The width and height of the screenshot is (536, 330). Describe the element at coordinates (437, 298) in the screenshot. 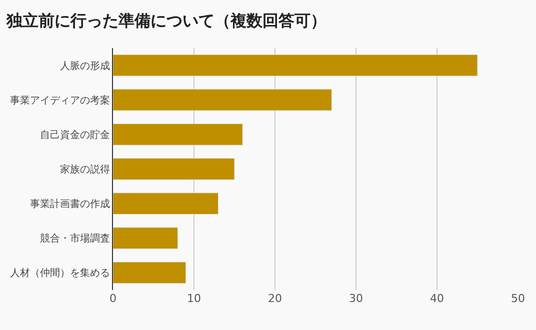

I see `x-tick-label: 40` at that location.